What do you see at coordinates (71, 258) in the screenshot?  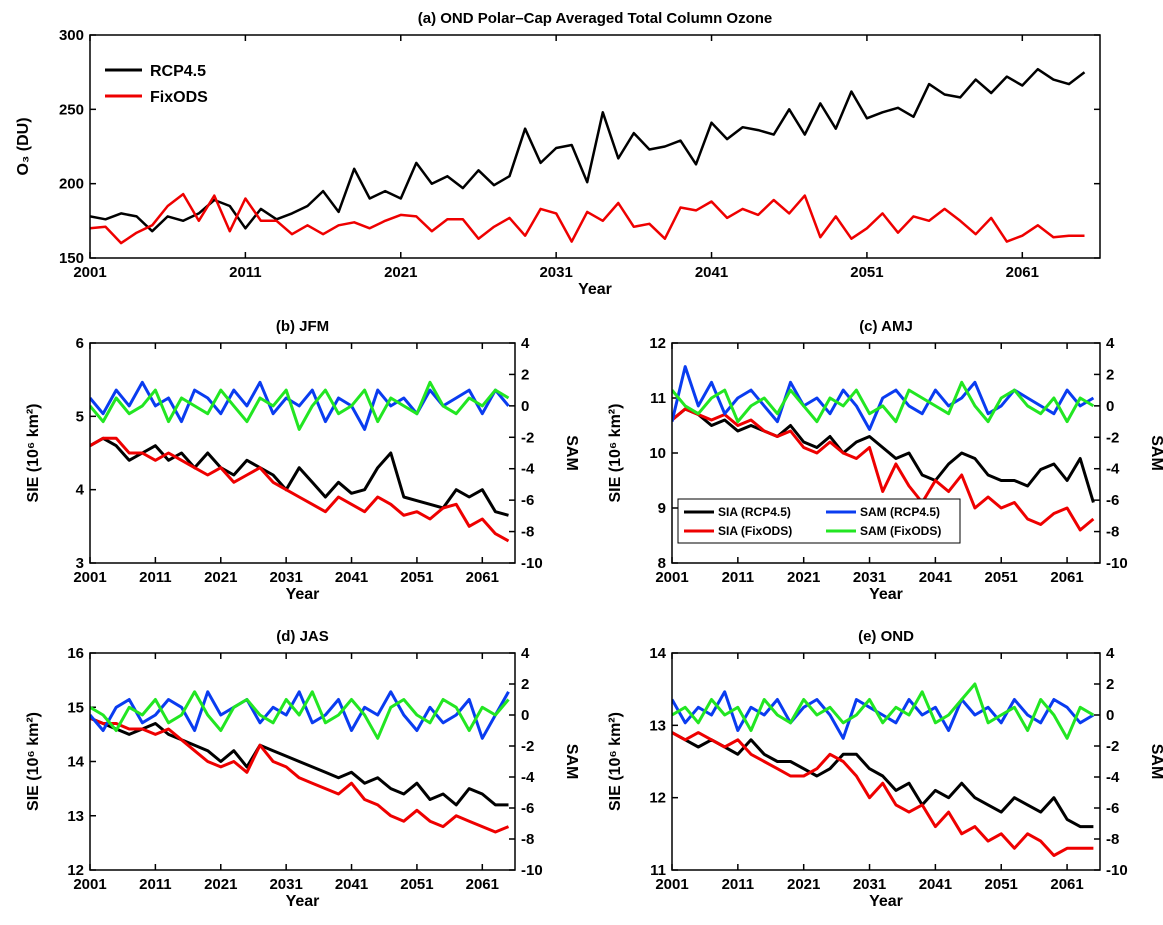 I see `y-tick-label: 150` at bounding box center [71, 258].